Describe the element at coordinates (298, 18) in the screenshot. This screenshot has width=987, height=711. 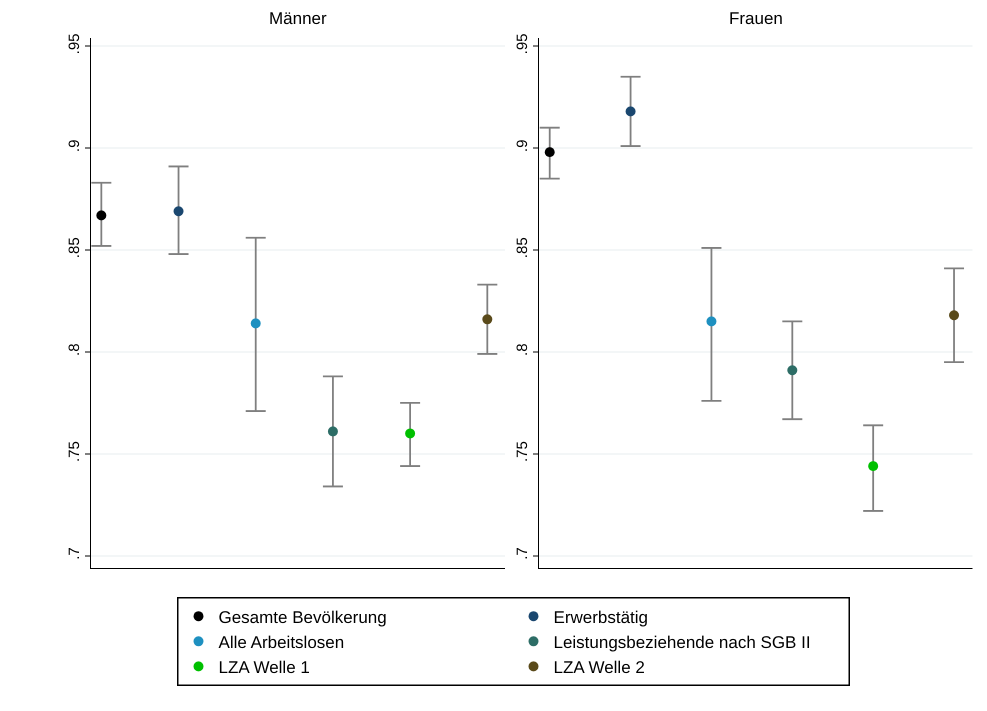
I see `chart-title: Männer` at that location.